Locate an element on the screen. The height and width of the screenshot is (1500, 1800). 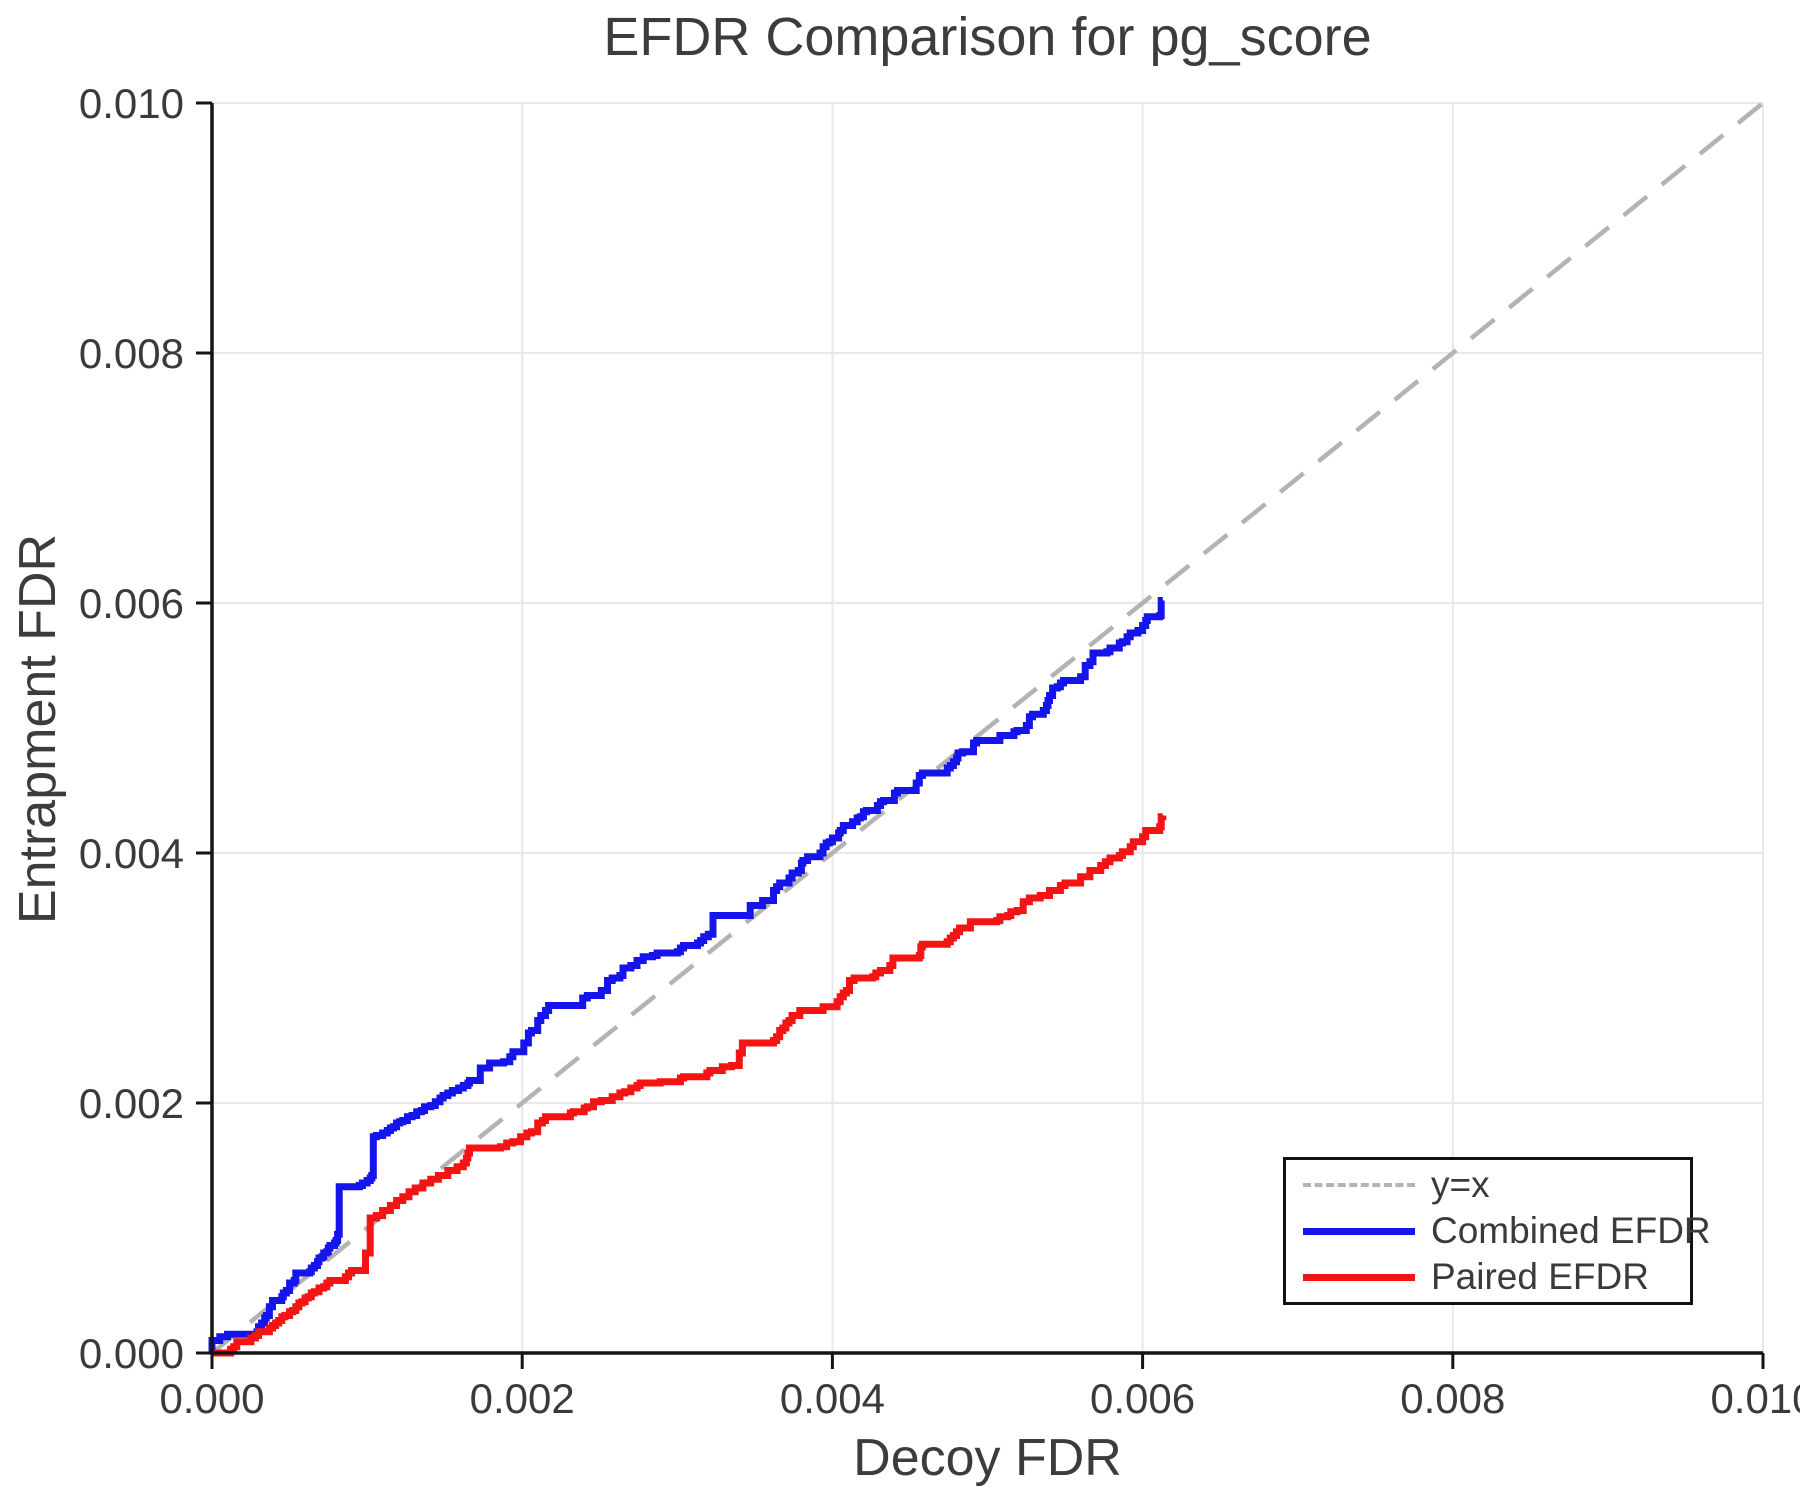
y-tick-label: 0.004 is located at coordinates (131, 853).